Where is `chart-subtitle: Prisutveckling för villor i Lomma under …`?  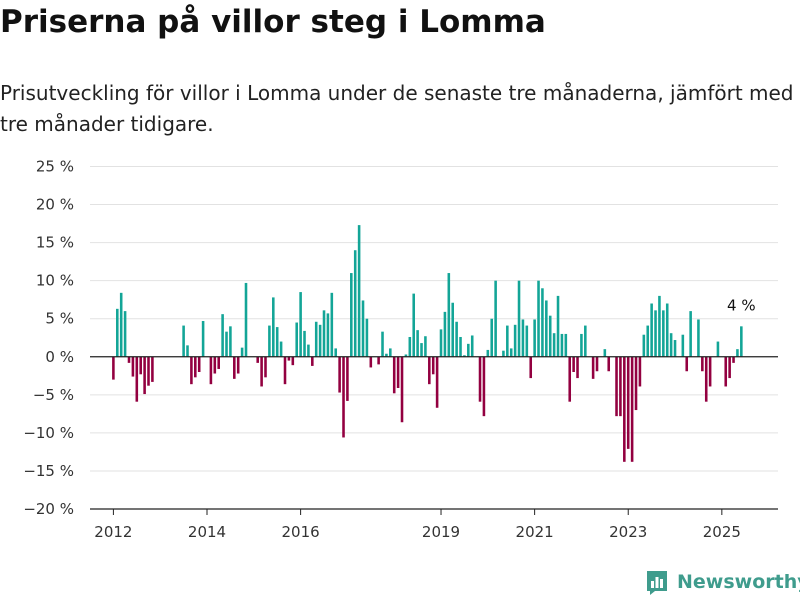
chart-subtitle: Prisutveckling för villor i Lomma under … is located at coordinates (397, 108).